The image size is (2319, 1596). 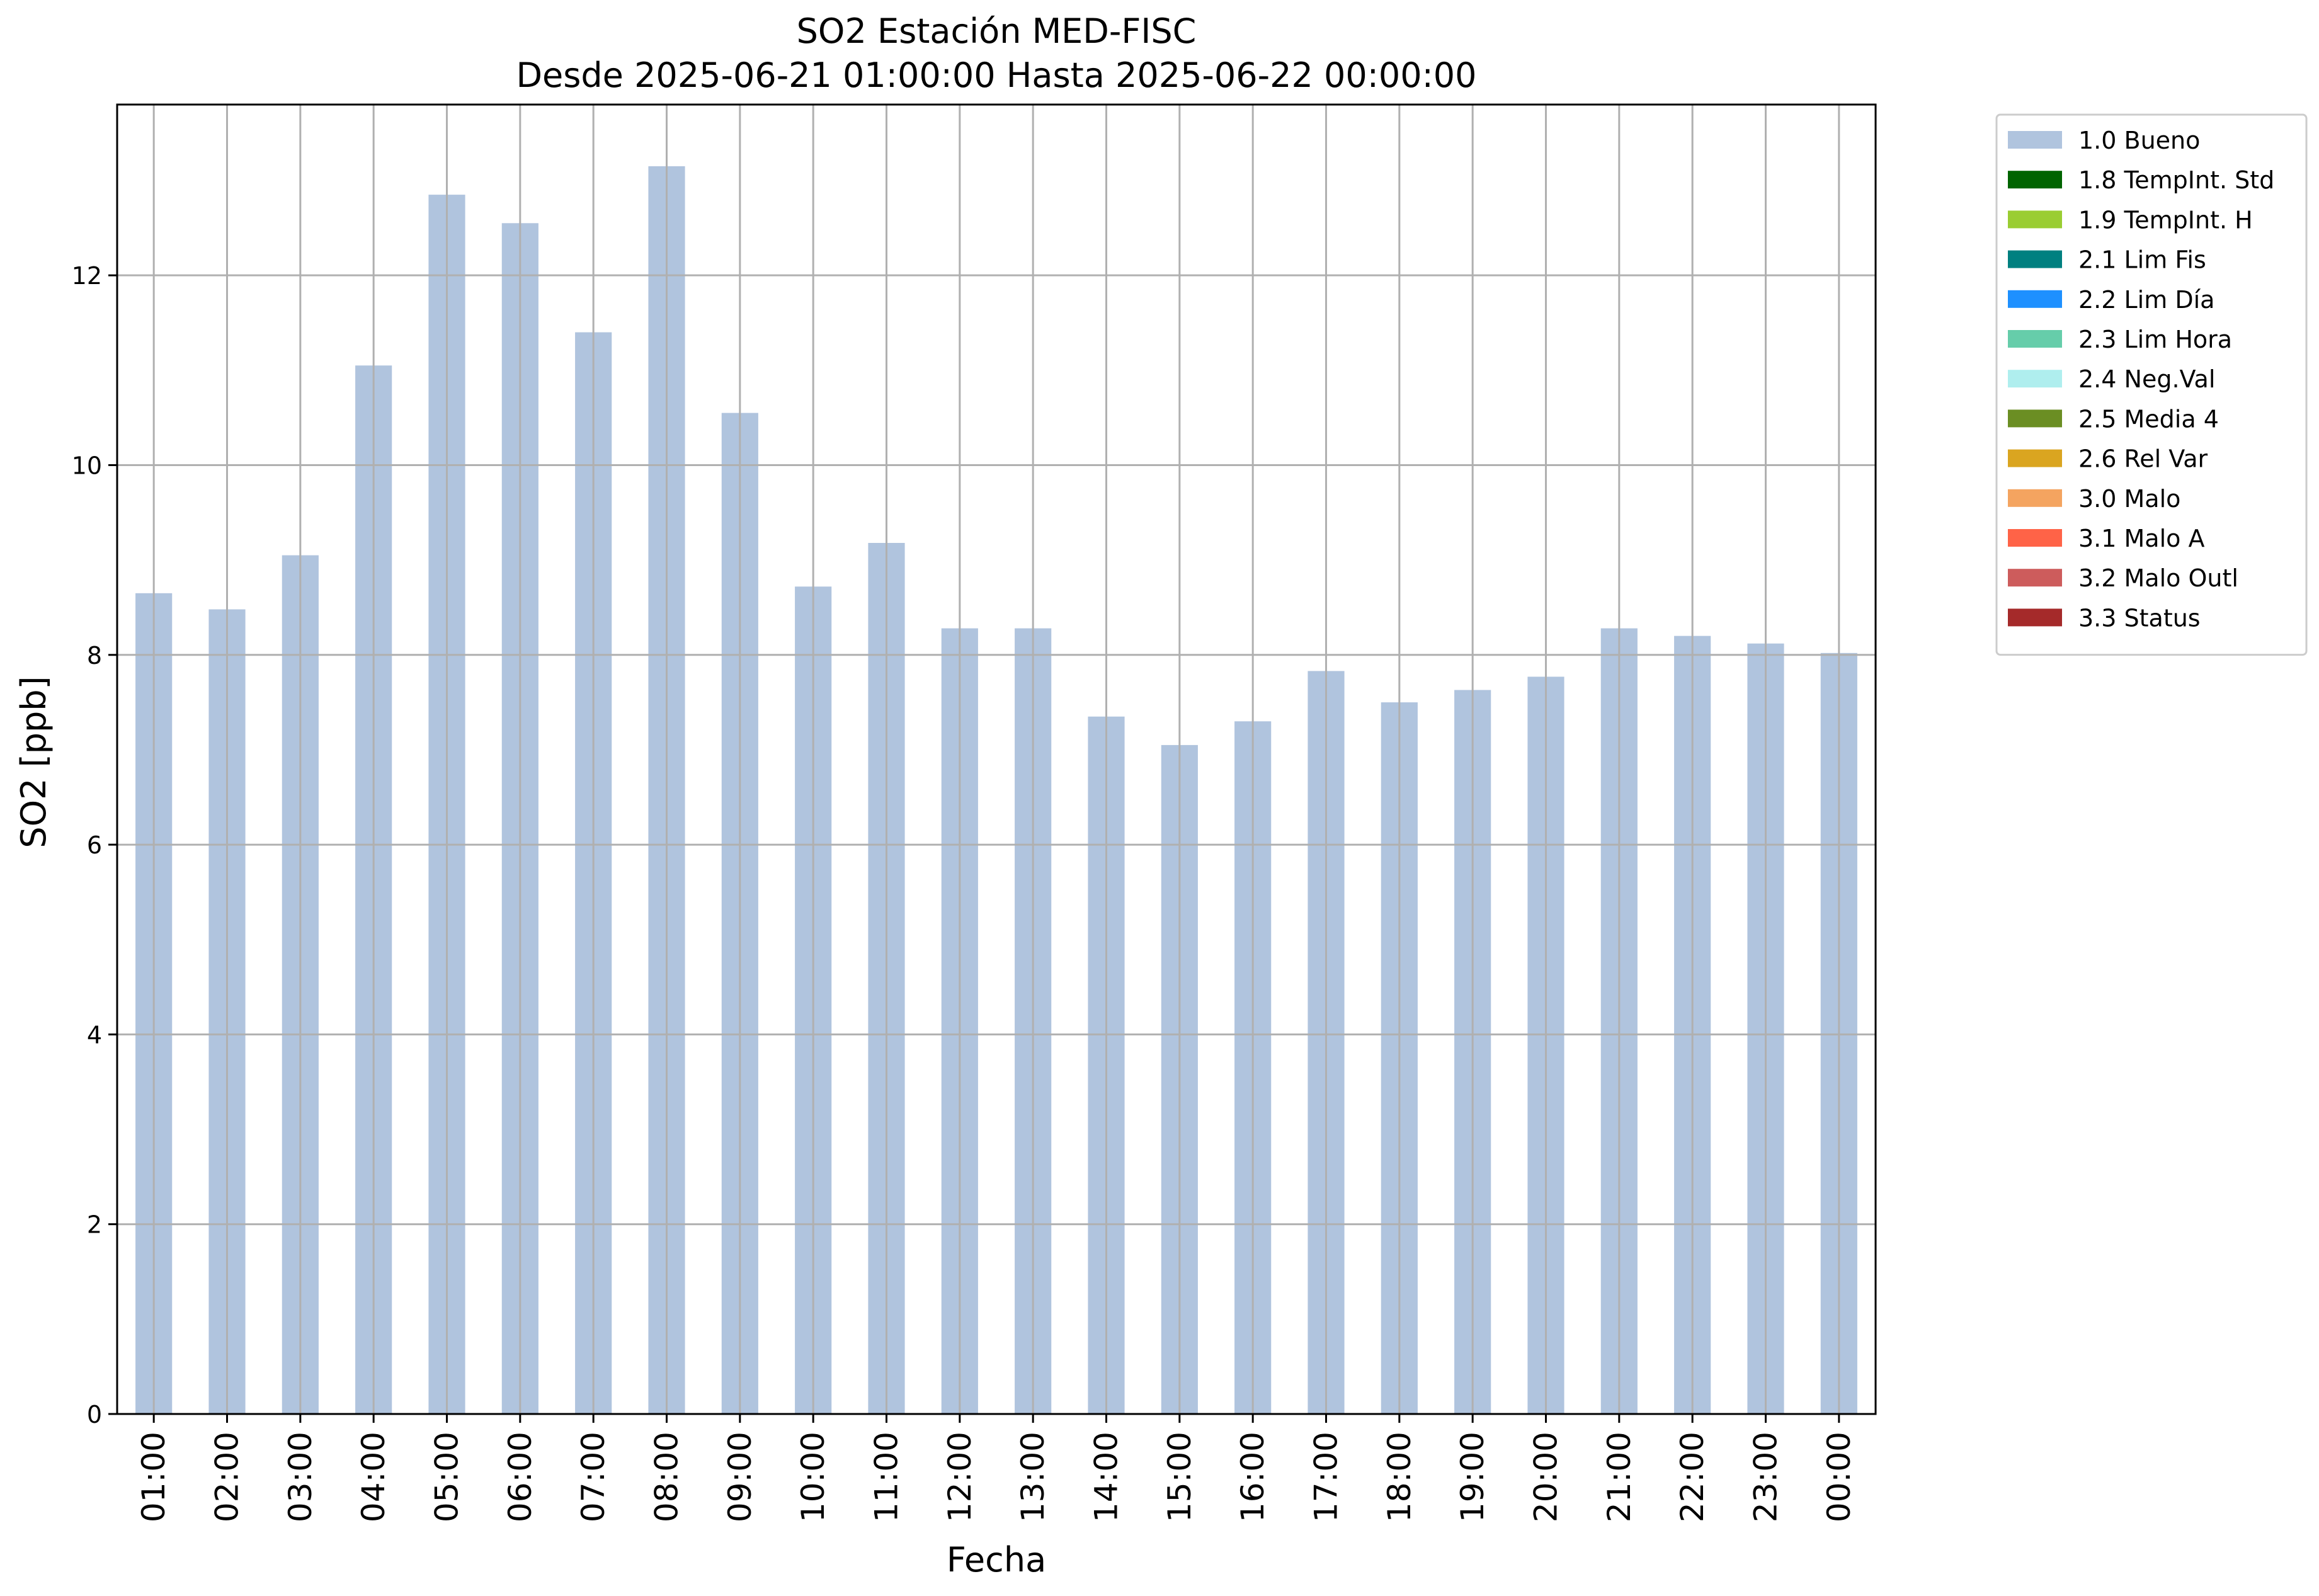 What do you see at coordinates (2141, 538) in the screenshot?
I see `legend-label: 3.1 Malo A` at bounding box center [2141, 538].